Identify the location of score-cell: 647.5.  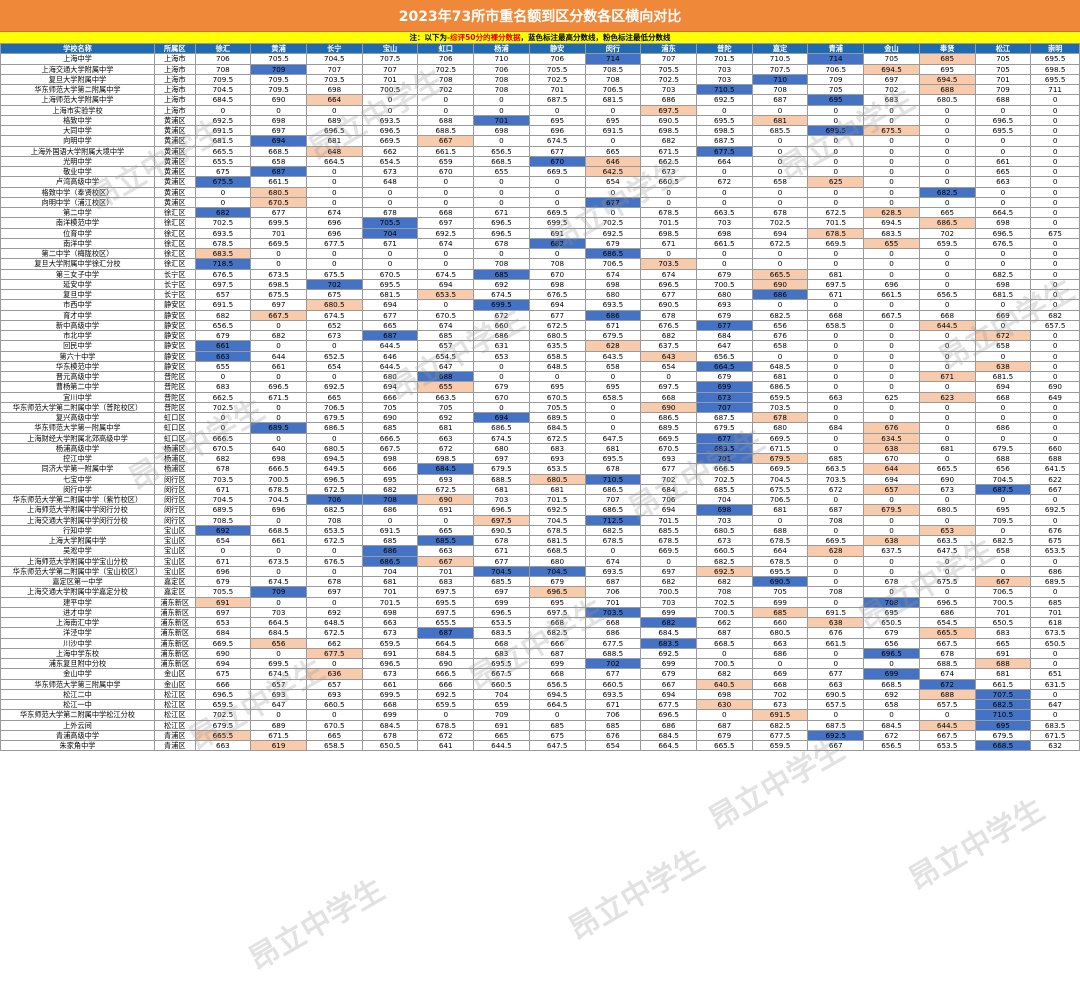
(613, 438).